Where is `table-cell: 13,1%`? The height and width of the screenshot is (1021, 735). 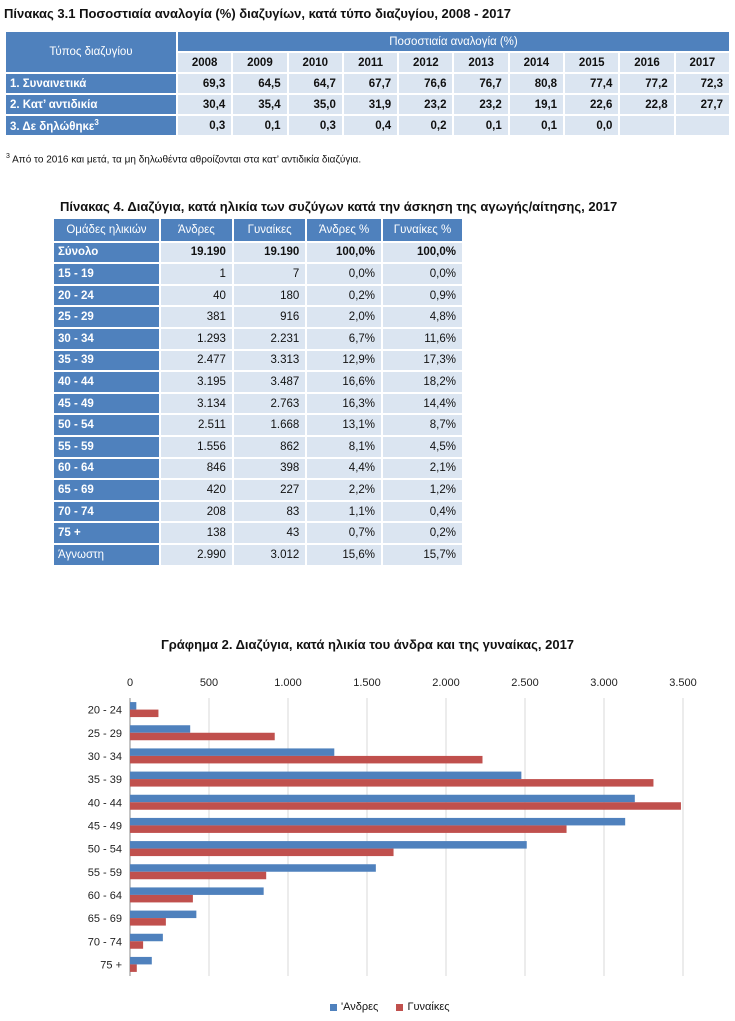
table-cell: 13,1% is located at coordinates (344, 425).